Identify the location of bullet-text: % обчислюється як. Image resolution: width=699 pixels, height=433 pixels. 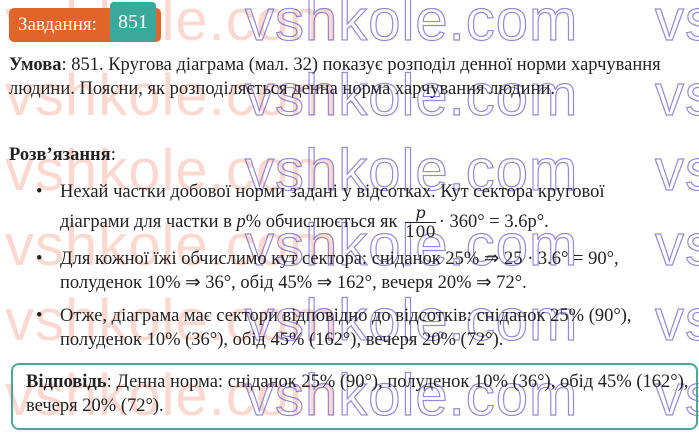
(324, 221).